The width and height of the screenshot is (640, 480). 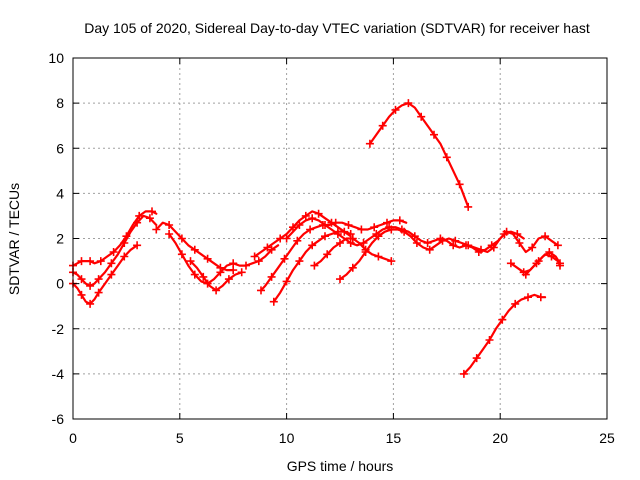 I want to click on y-tick-label: -6, so click(x=58, y=419).